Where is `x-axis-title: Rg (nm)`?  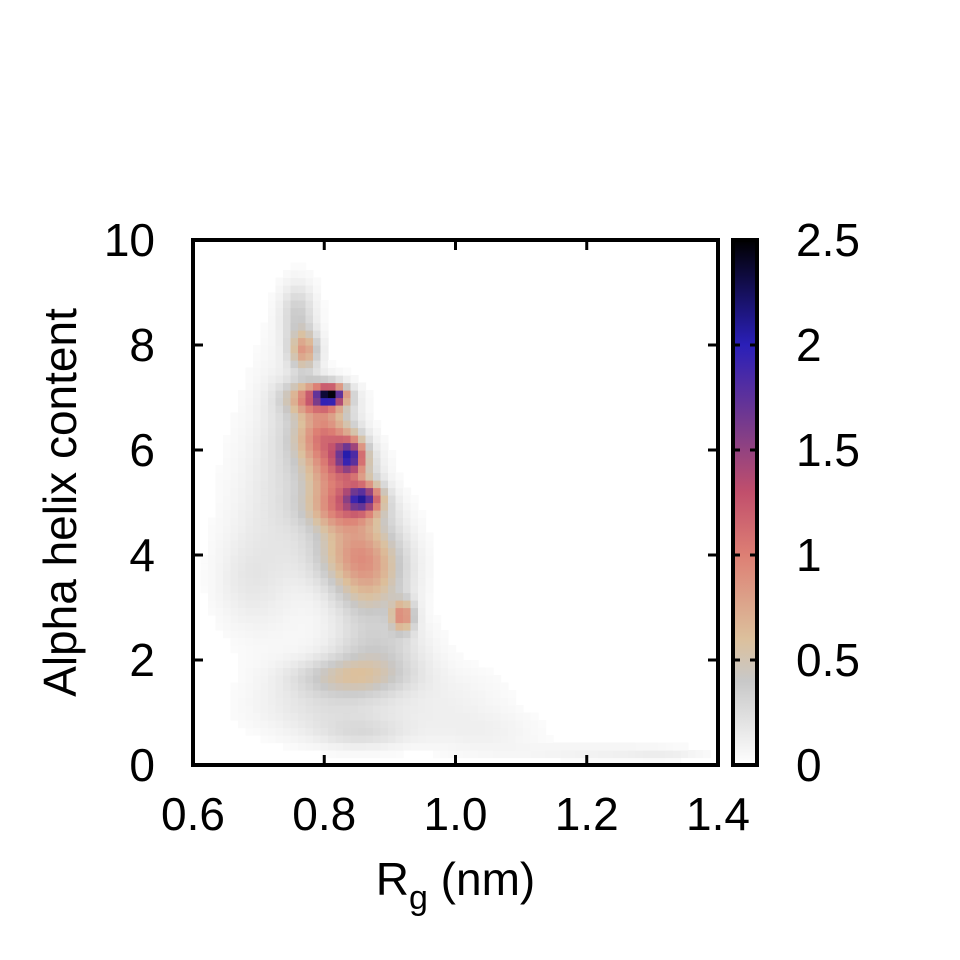
x-axis-title: Rg (nm) is located at coordinates (455, 885).